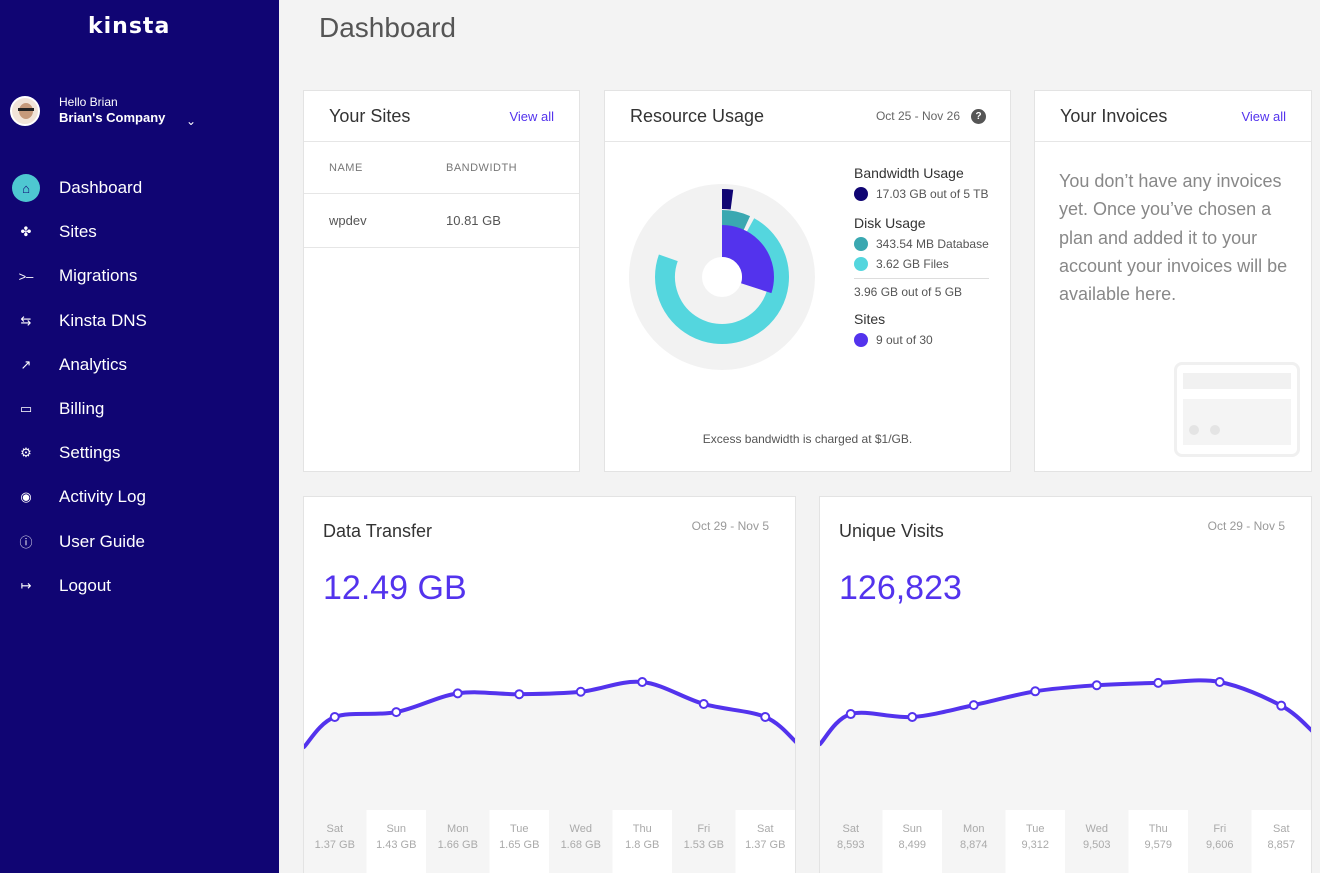 This screenshot has height=873, width=1320. What do you see at coordinates (912, 845) in the screenshot?
I see `day-value-label: 8,499` at bounding box center [912, 845].